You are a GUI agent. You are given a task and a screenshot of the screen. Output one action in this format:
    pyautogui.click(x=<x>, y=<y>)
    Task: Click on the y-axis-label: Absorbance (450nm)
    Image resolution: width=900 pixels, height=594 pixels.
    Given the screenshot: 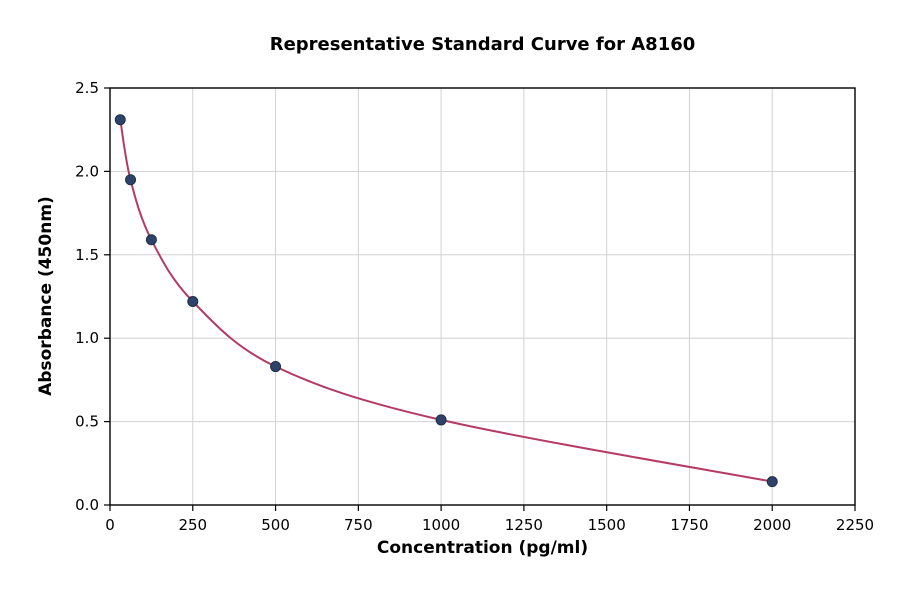 What is the action you would take?
    pyautogui.click(x=46, y=296)
    